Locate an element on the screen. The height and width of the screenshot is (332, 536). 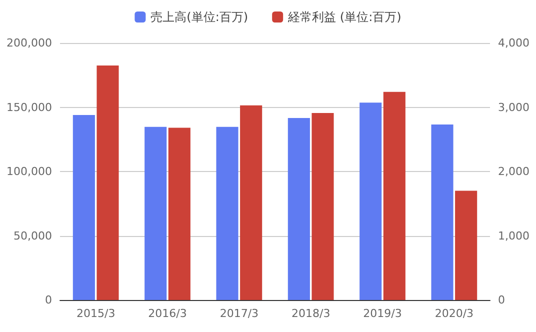
y2-tick-label: 2,000 is located at coordinates (514, 171).